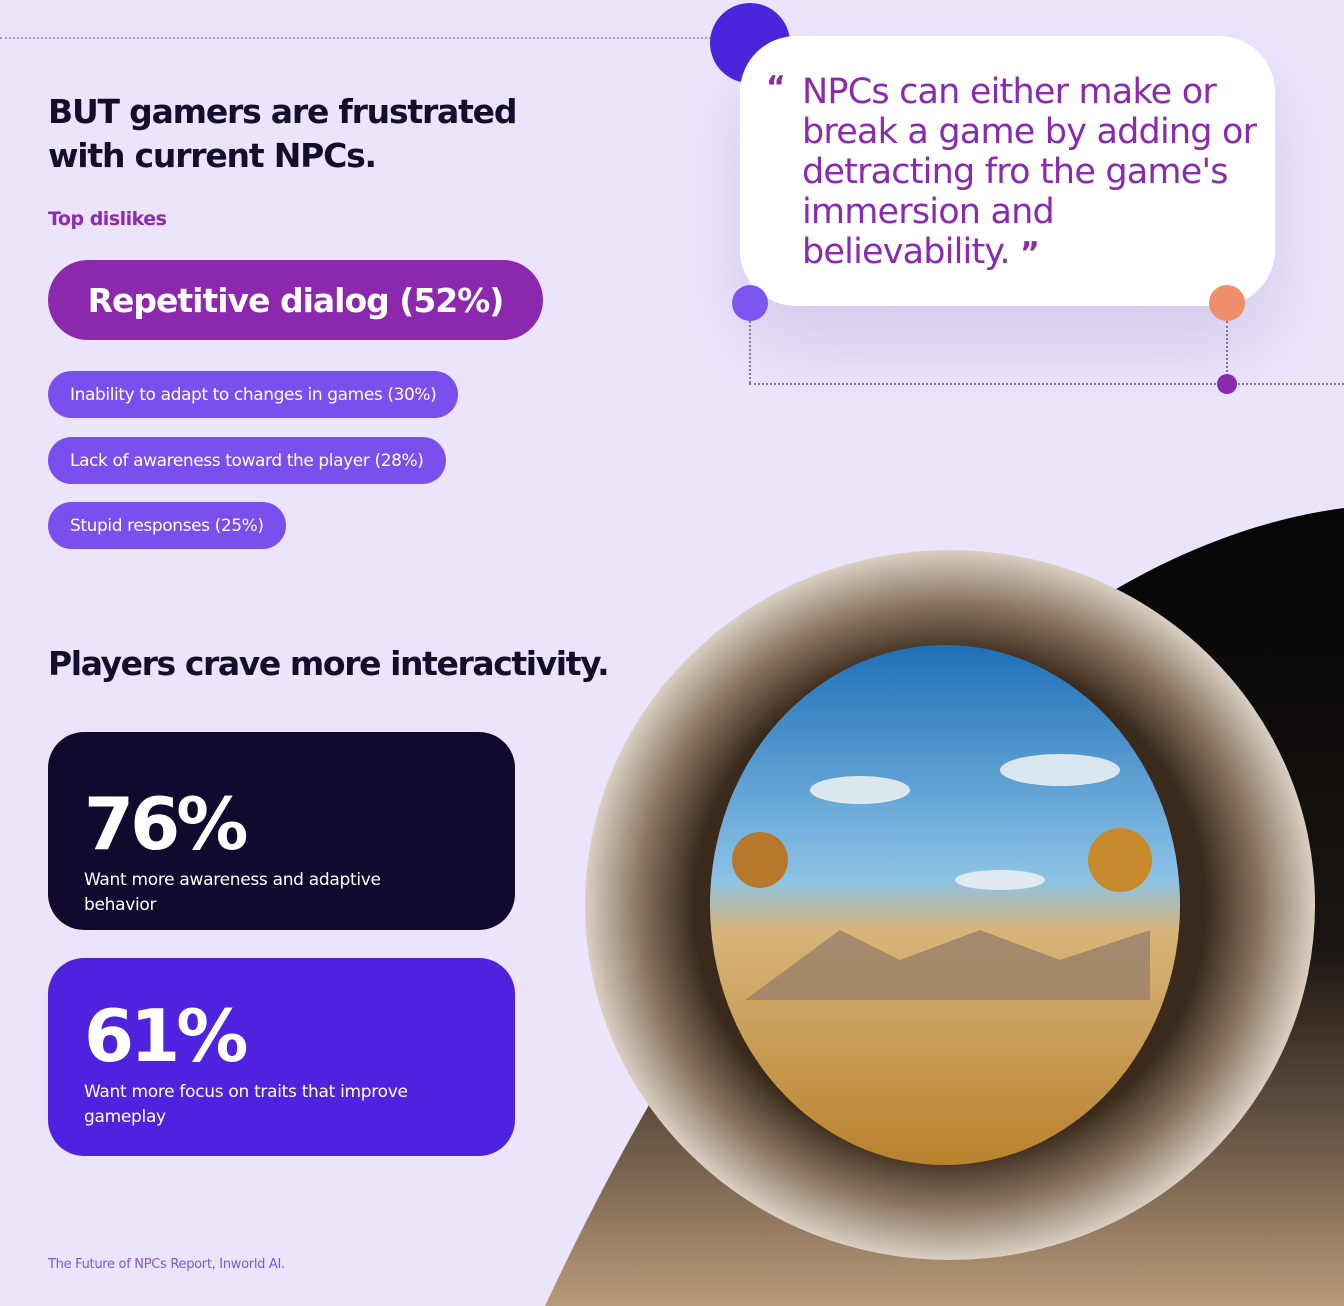 Image resolution: width=1344 pixels, height=1306 pixels. I want to click on top-dislike-pill: Repetitive dialog (52%), so click(295, 300).